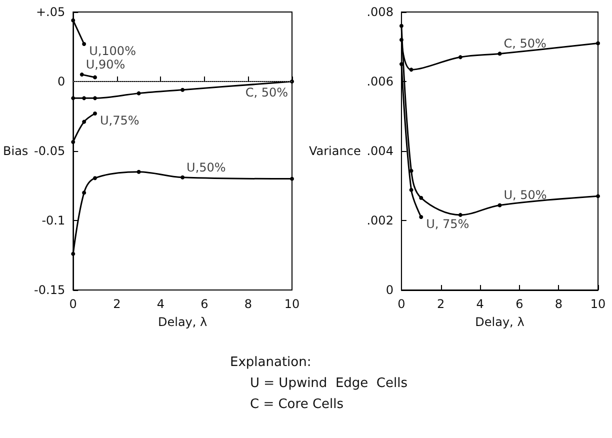  Describe the element at coordinates (328, 384) in the screenshot. I see `text: U = Upwind Edge Cells` at that location.